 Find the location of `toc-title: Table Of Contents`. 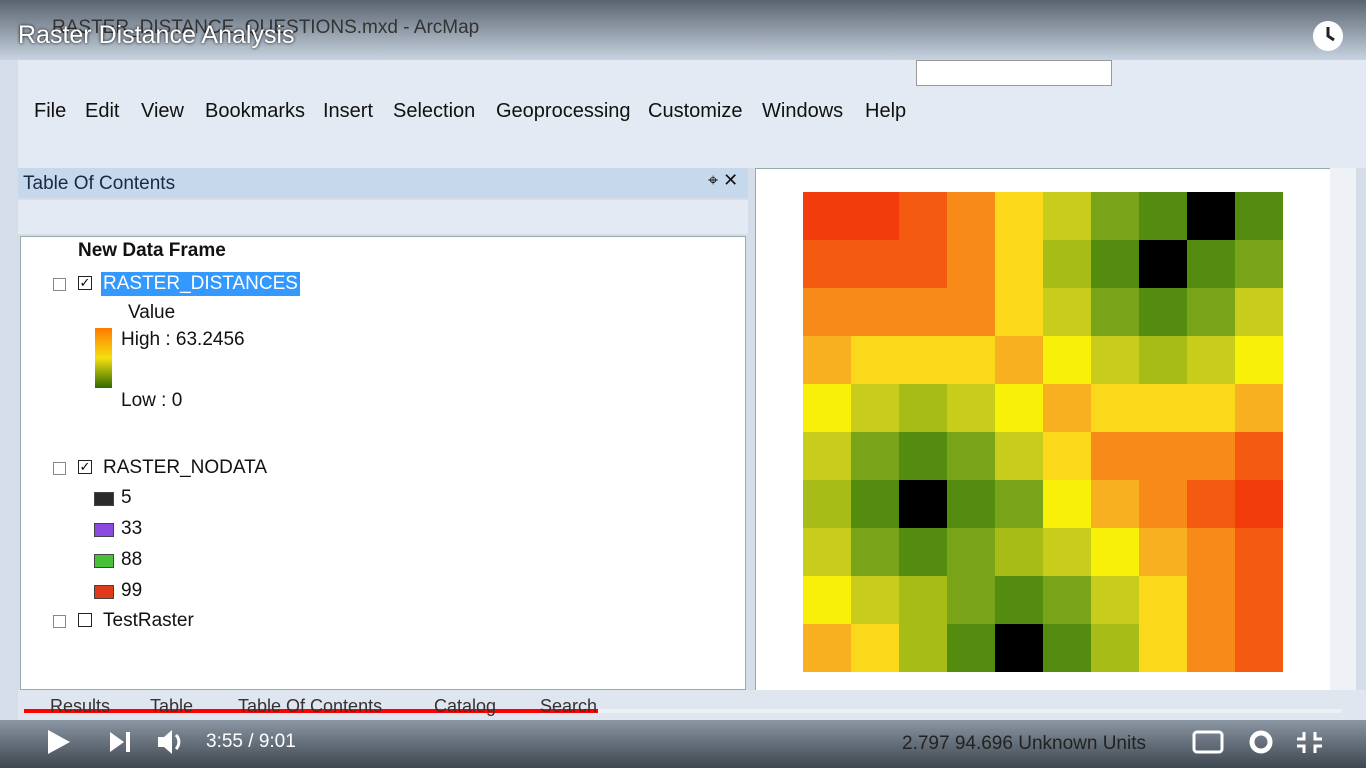

toc-title: Table Of Contents is located at coordinates (99, 183).